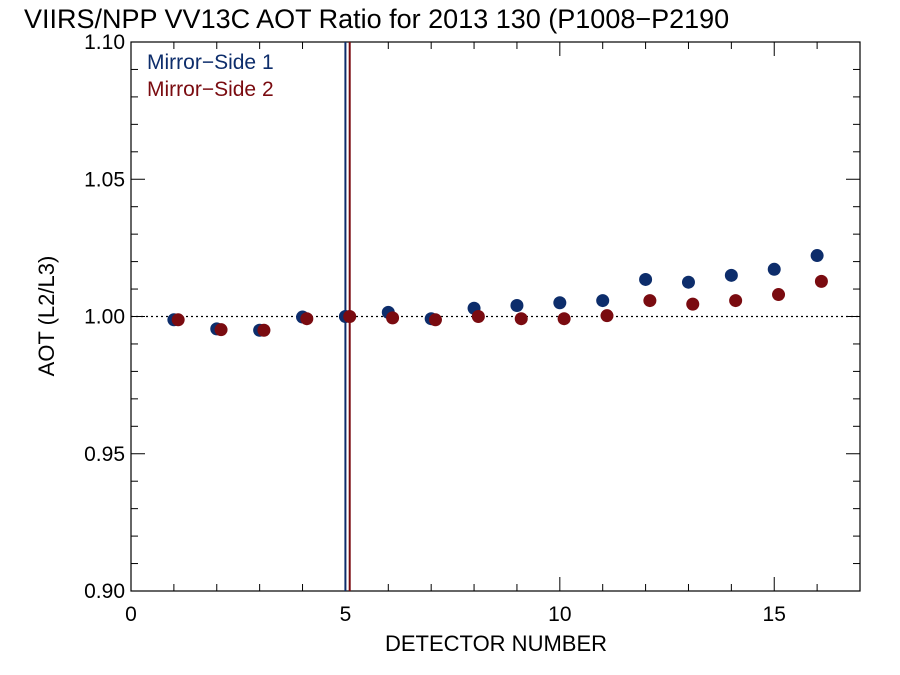 The height and width of the screenshot is (675, 900). I want to click on y-tick-label: 0.95, so click(104, 454).